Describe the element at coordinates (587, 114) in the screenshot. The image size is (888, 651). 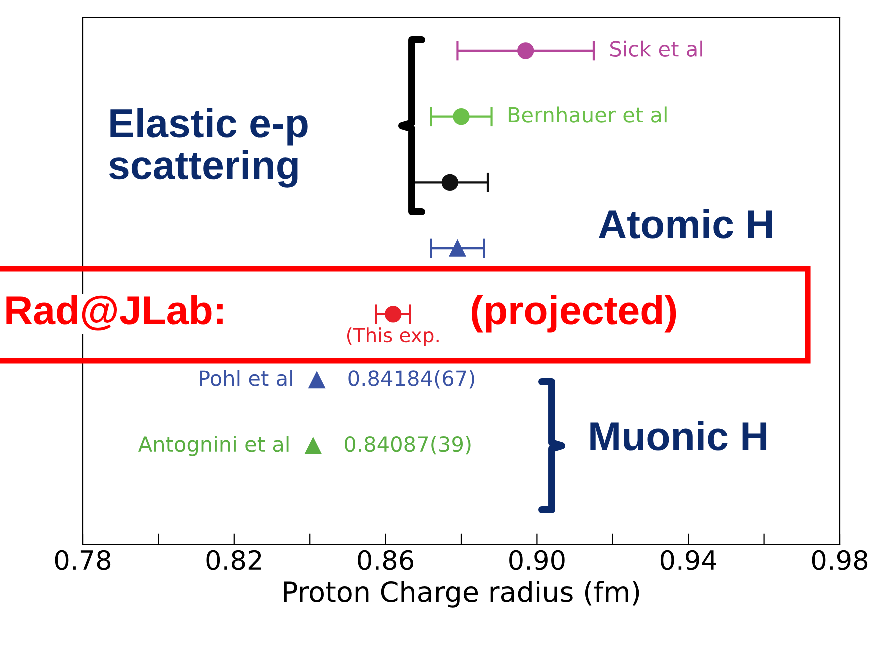
I see `series-label: Bernhauer et al` at that location.